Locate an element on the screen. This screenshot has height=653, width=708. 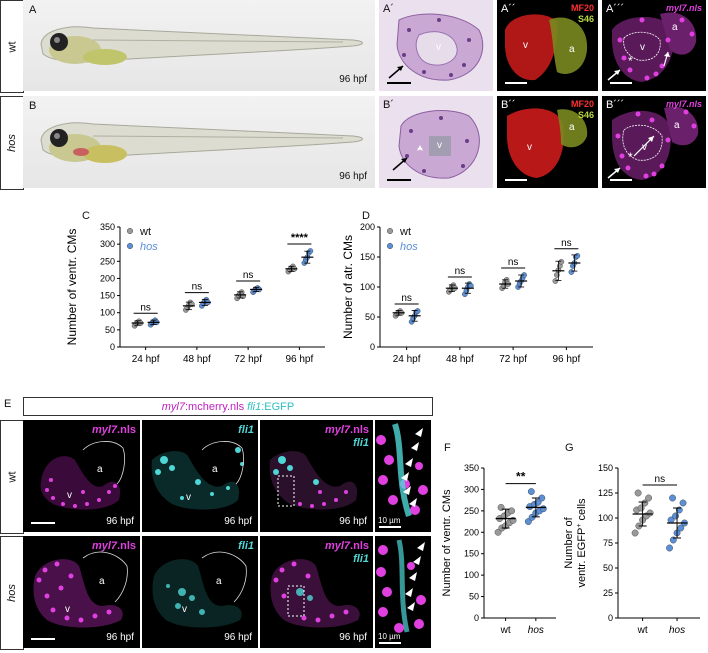
panel-e-title: myl7:mcherry.nls fli1:EGFP is located at coordinates (228, 406).